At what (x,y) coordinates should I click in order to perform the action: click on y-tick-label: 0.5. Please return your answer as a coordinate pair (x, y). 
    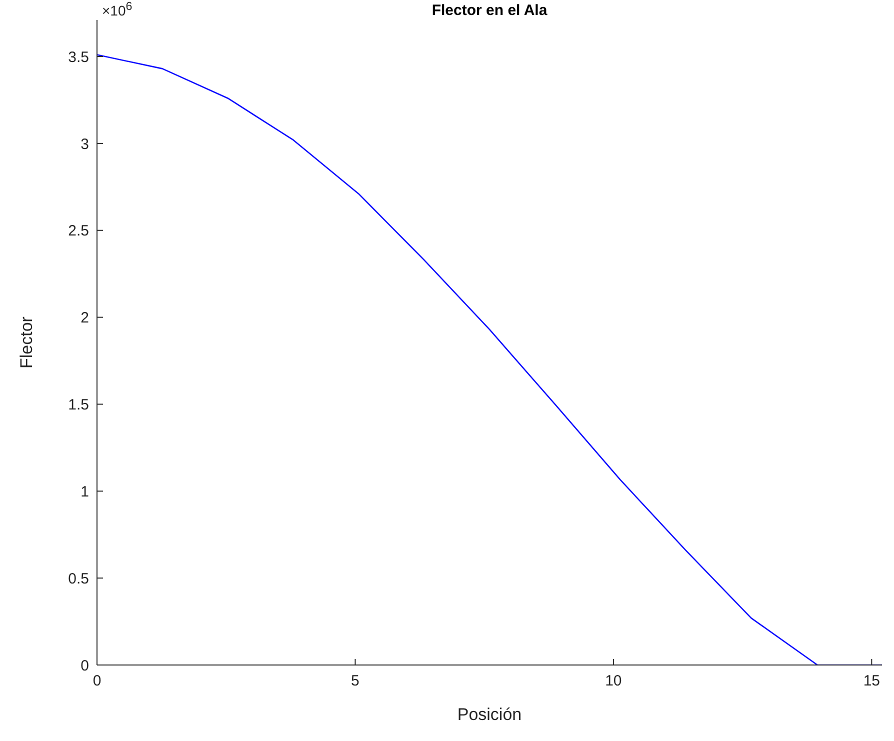
    Looking at the image, I should click on (78, 579).